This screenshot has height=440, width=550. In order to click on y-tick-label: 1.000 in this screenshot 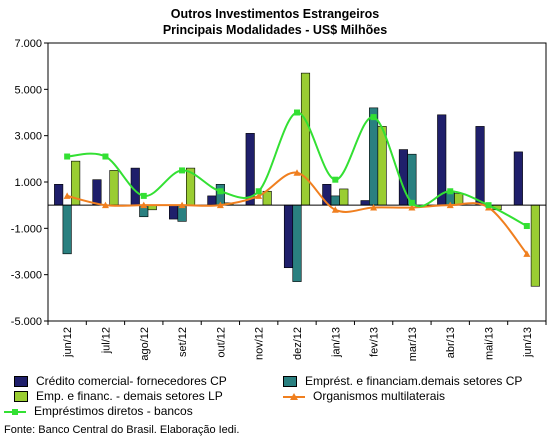, I will do `click(28, 183)`.